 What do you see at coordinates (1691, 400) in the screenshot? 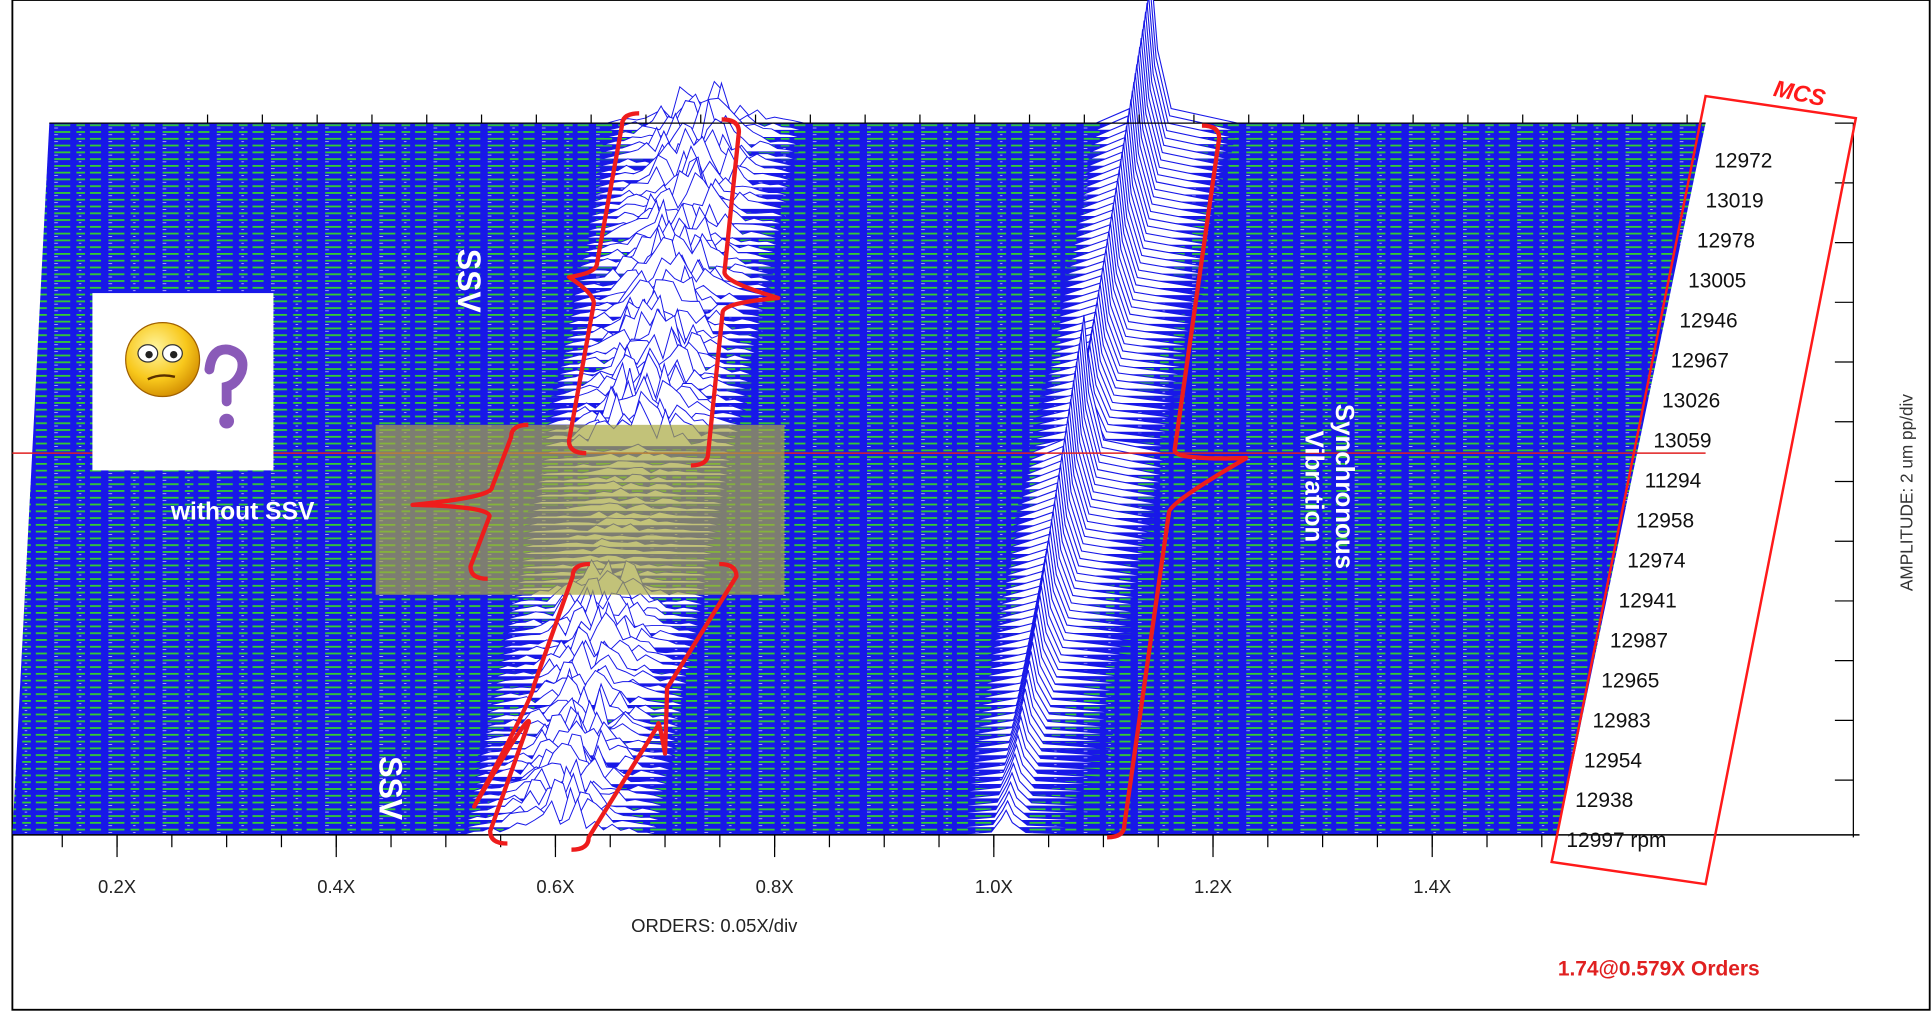
I see `speed-label: 13026` at bounding box center [1691, 400].